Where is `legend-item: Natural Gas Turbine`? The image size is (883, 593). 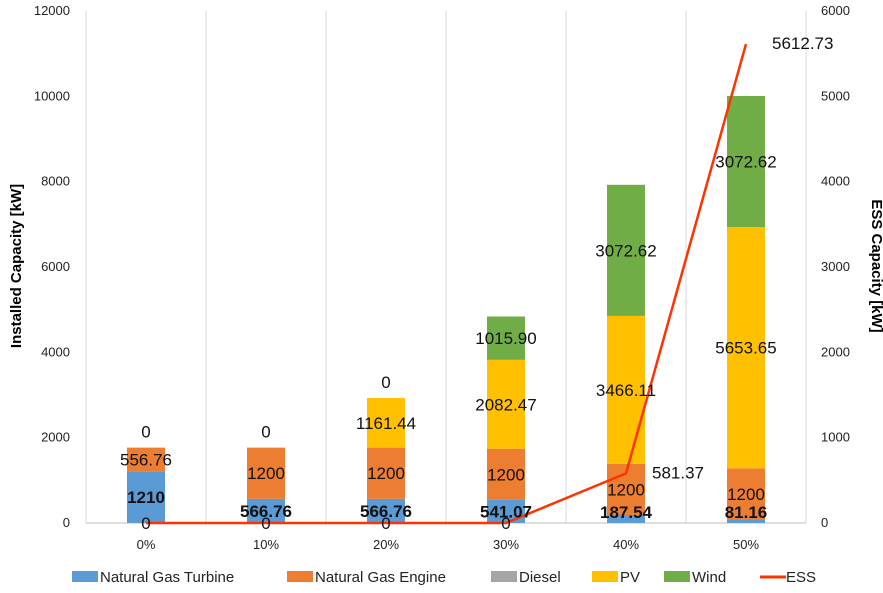 legend-item: Natural Gas Turbine is located at coordinates (153, 577).